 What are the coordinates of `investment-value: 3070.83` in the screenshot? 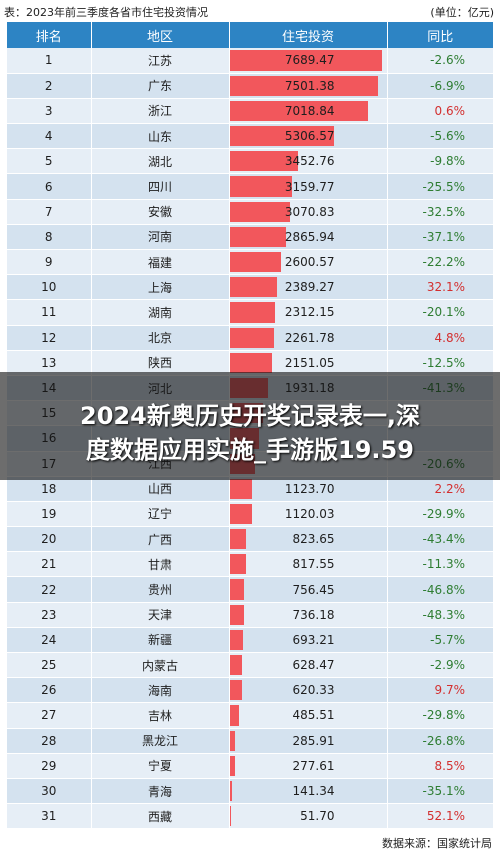 It's located at (309, 211).